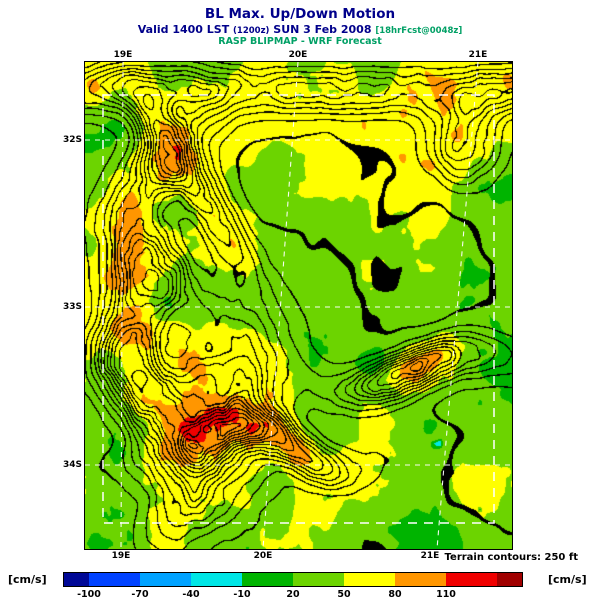 The height and width of the screenshot is (600, 600). Describe the element at coordinates (72, 307) in the screenshot. I see `lat-label-left-33s: 33S` at that location.